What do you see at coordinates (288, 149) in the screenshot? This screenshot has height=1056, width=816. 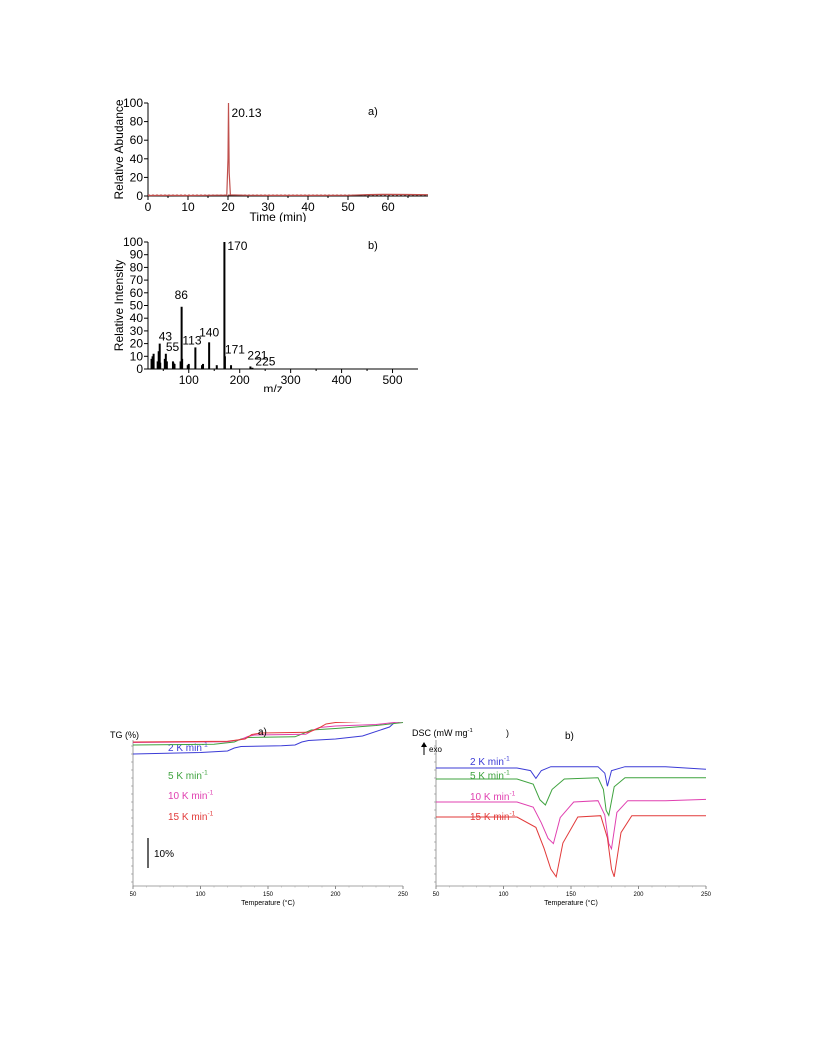 I see `chromatogram-trace` at bounding box center [288, 149].